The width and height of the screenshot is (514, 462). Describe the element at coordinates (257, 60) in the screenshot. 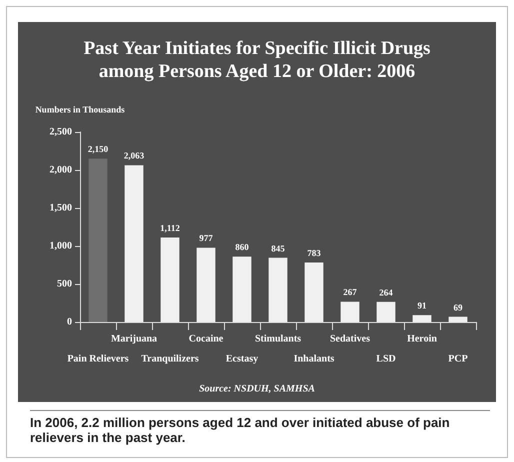

I see `chart-title: Past Year Initiates for Specific Illicit Drugs among Persons Aged 12 or Older: 2006` at that location.